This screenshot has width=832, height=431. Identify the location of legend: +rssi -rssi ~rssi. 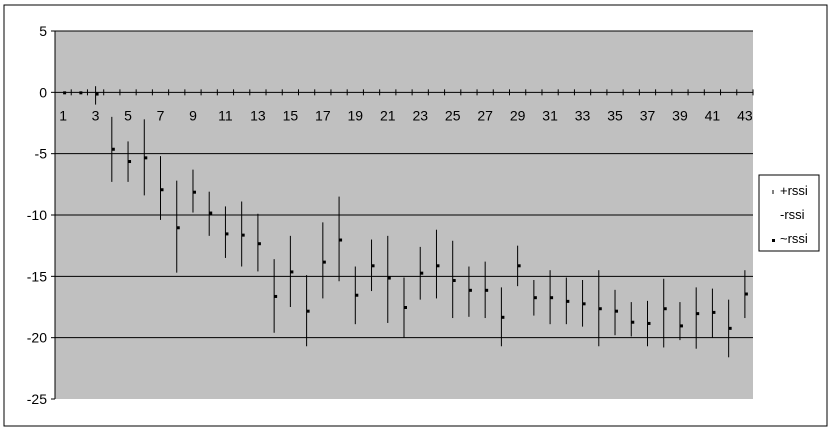
(789, 213).